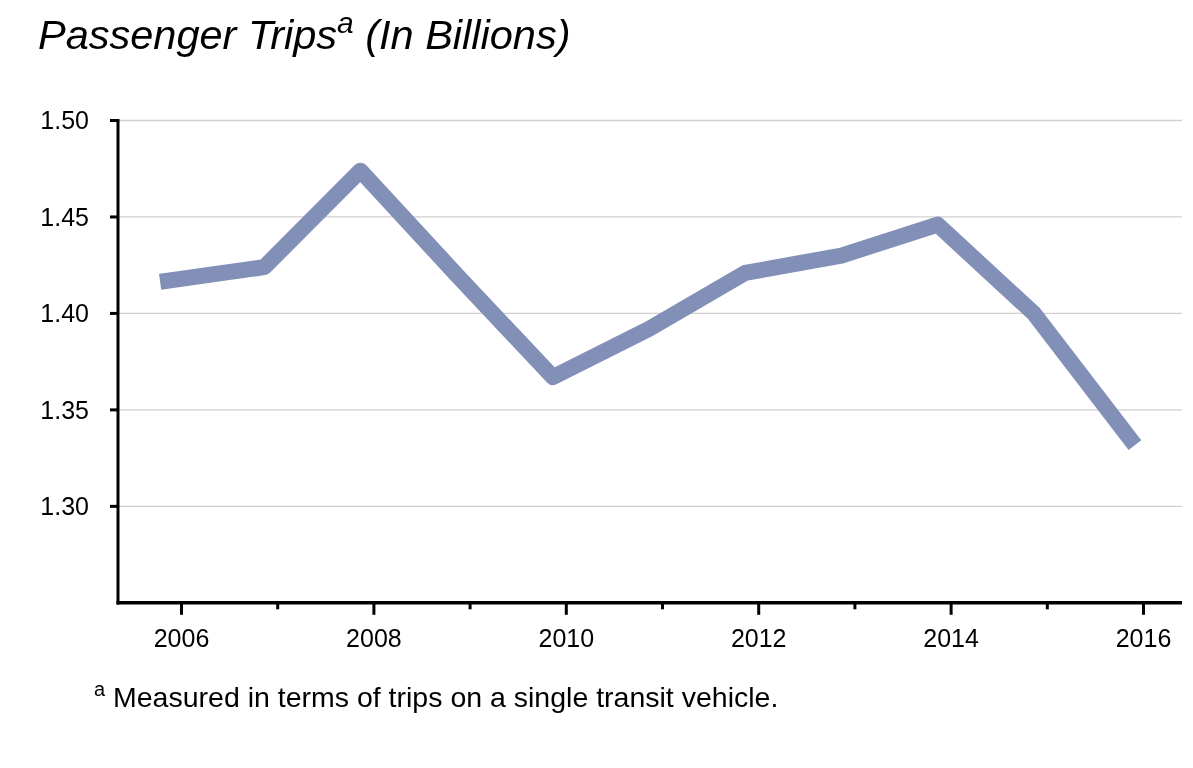 Image resolution: width=1193 pixels, height=768 pixels. I want to click on x-tick-label: 2010, so click(566, 638).